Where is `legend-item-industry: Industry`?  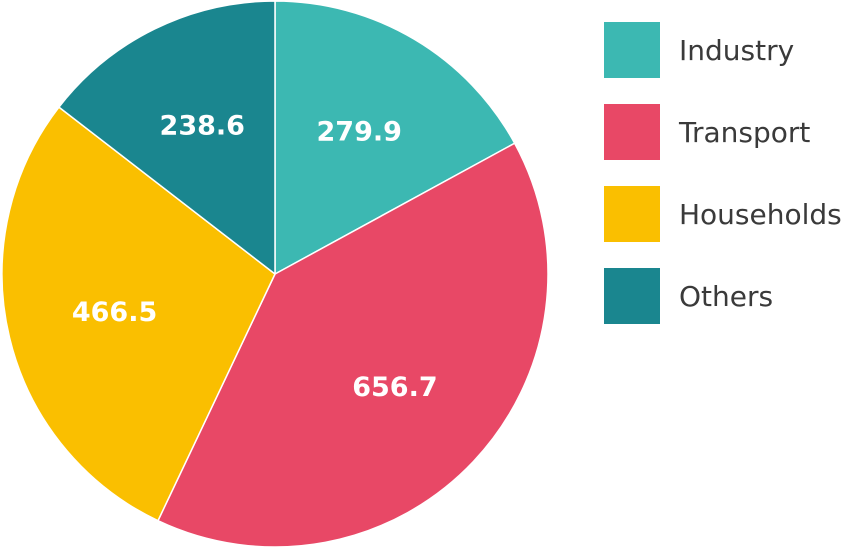
legend-item-industry: Industry is located at coordinates (723, 50).